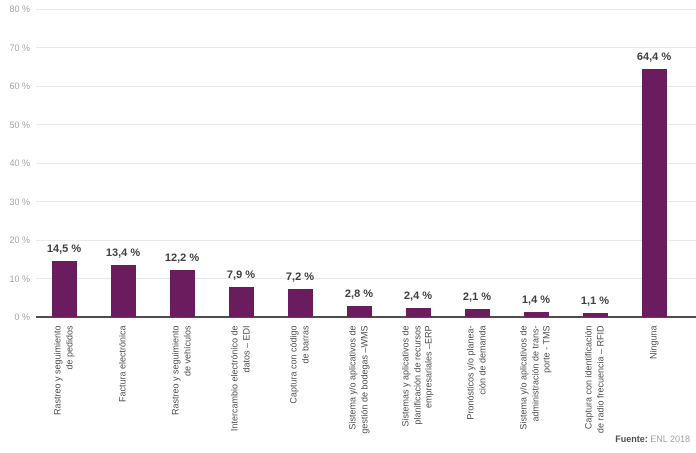 The image size is (696, 453). I want to click on x-axis-label: Captura con código de barras, so click(300, 388).